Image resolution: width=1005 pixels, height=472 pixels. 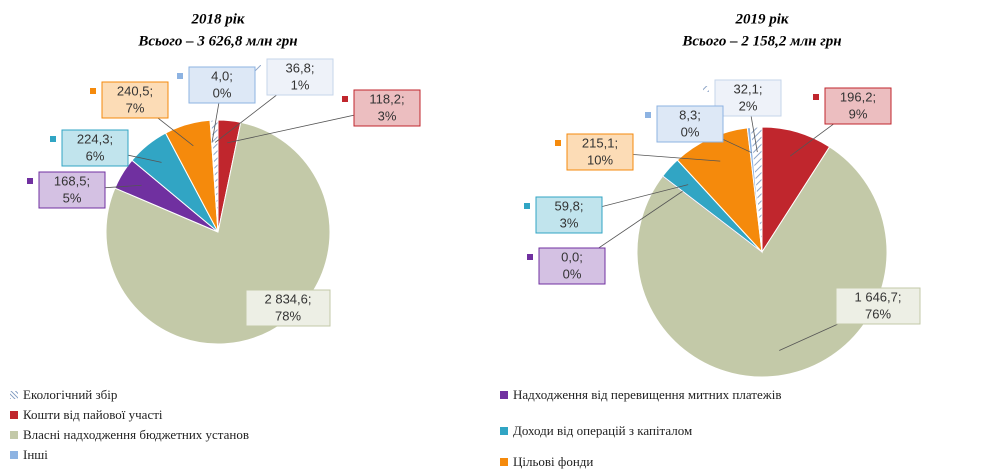 I want to click on data-label: 4,0;, so click(x=222, y=75).